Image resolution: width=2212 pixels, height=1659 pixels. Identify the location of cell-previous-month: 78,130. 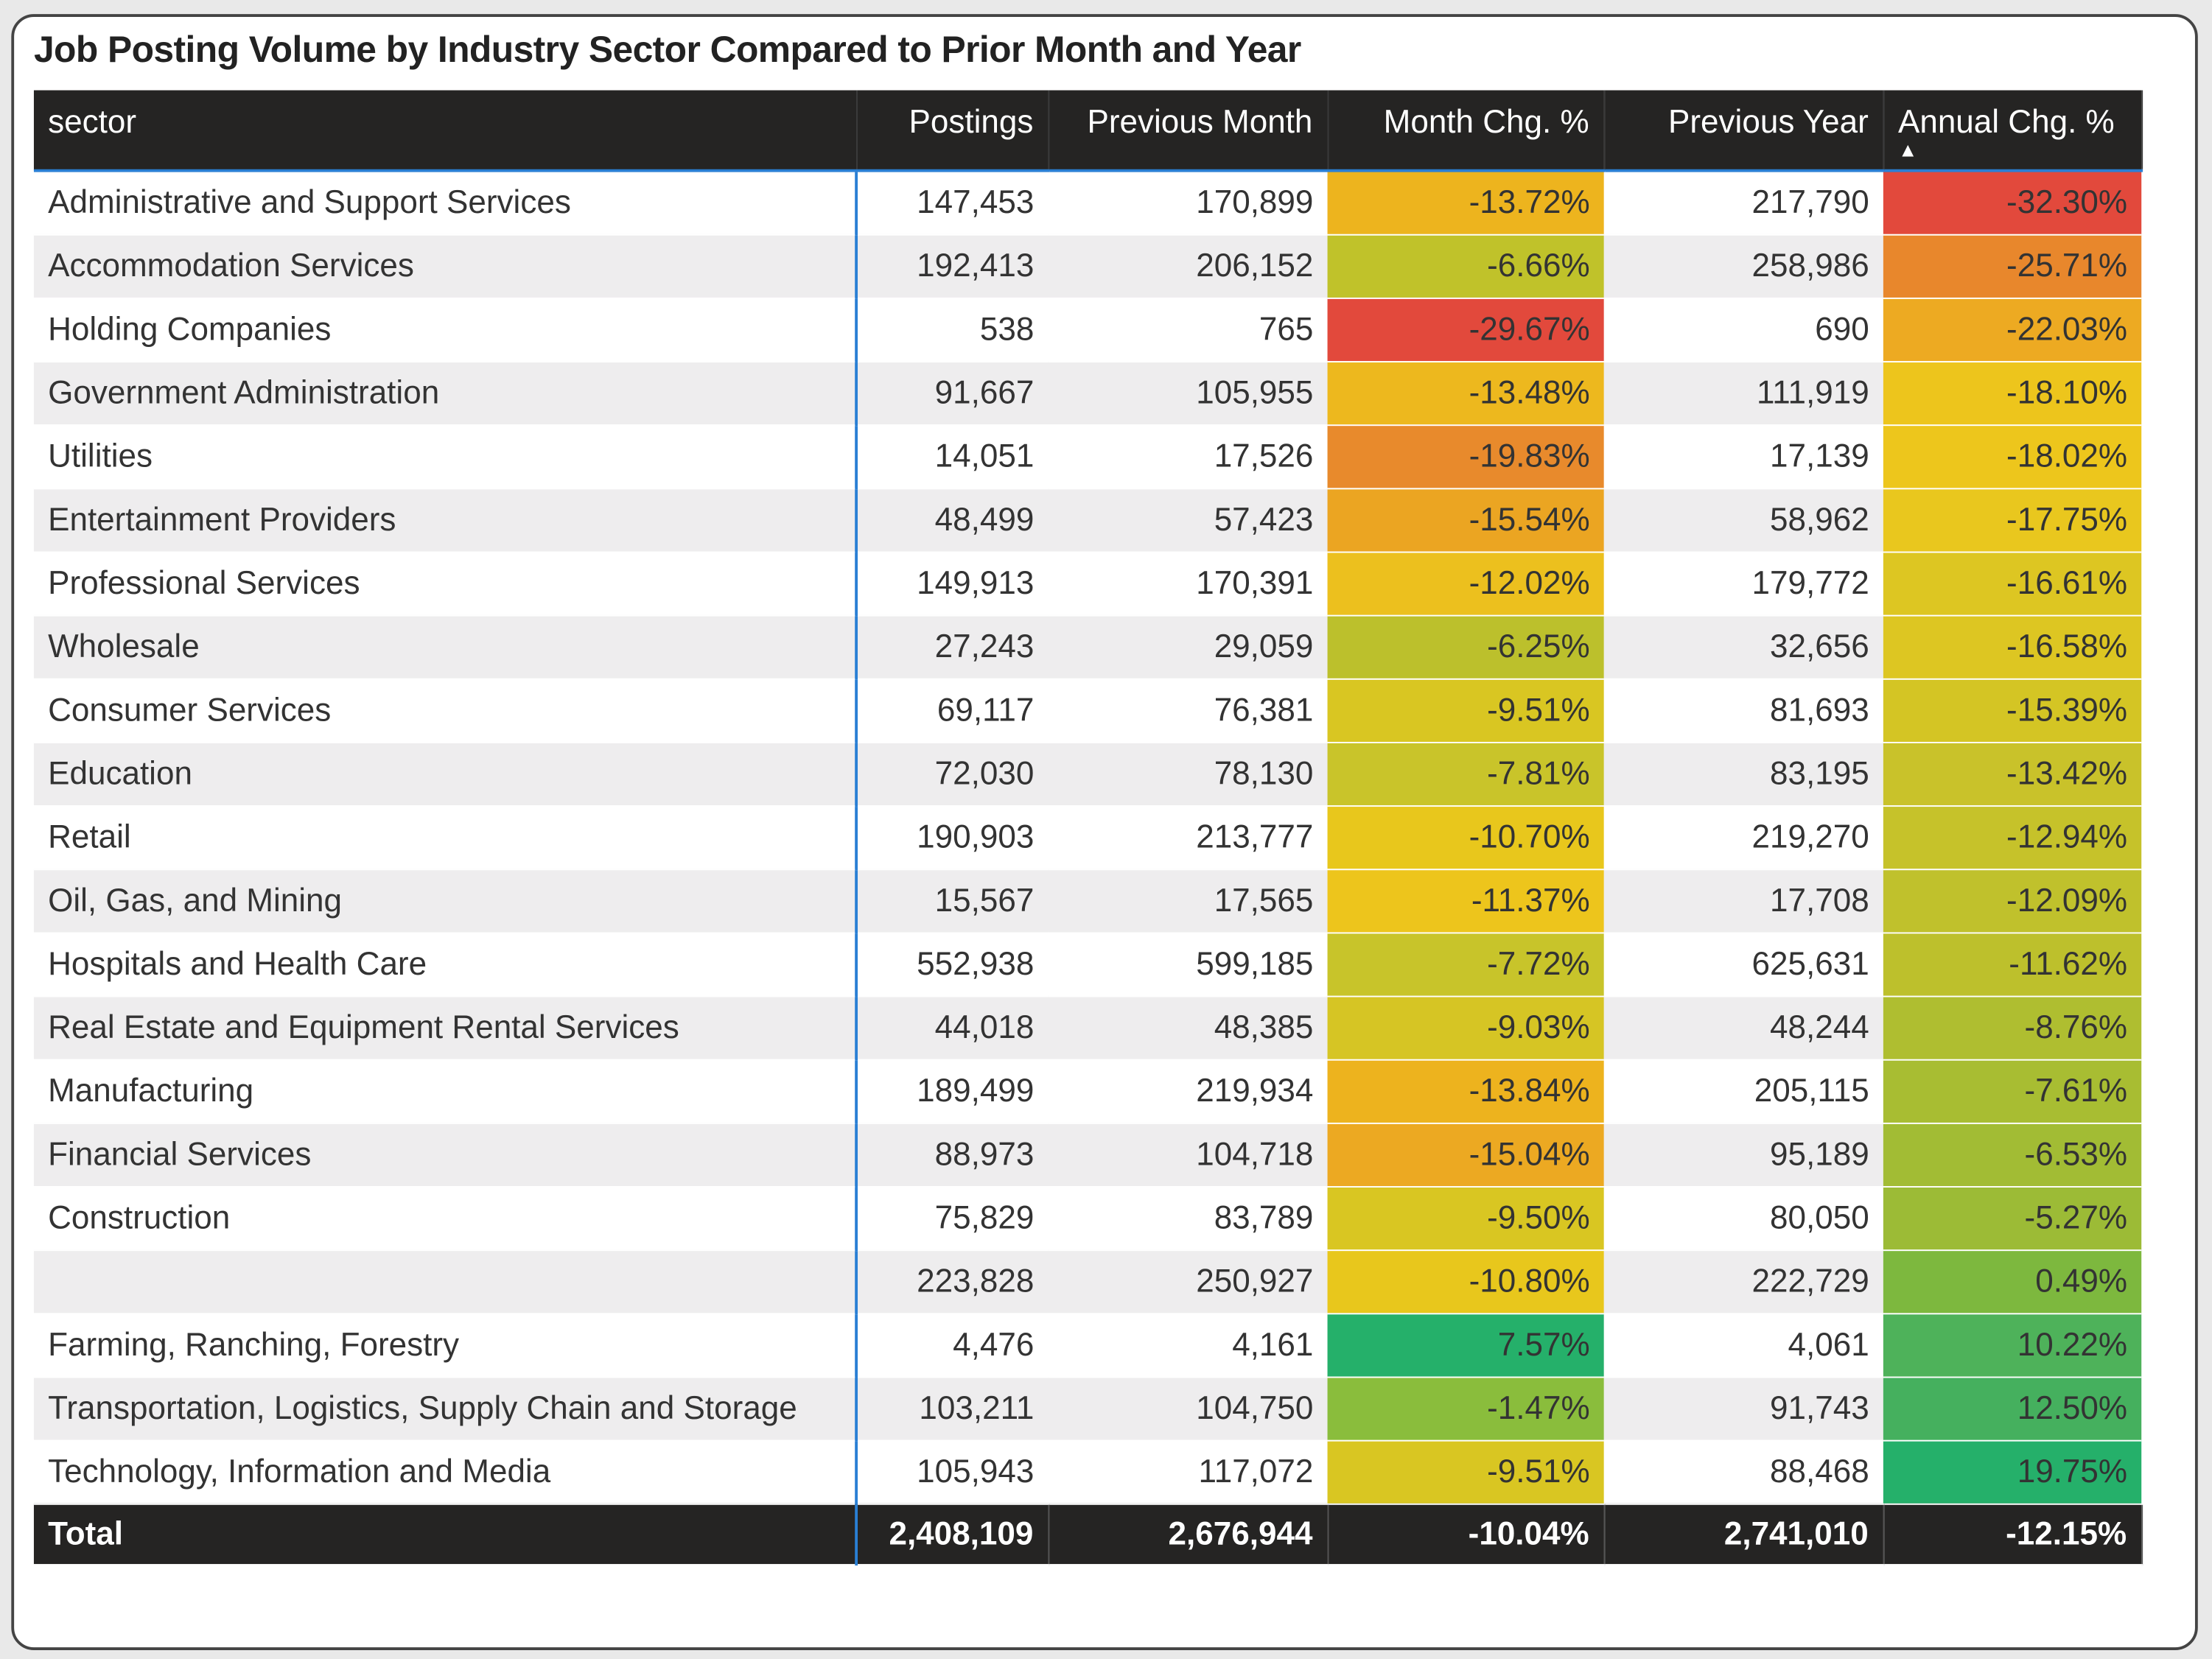
(1188, 775).